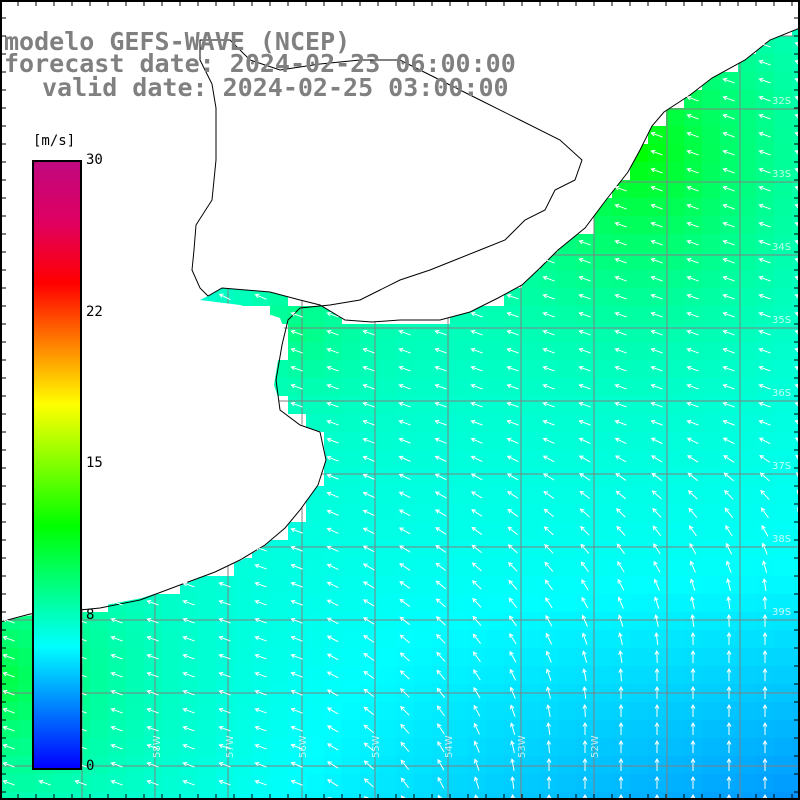 This screenshot has height=800, width=800. What do you see at coordinates (57, 465) in the screenshot?
I see `colorbar-gradient` at bounding box center [57, 465].